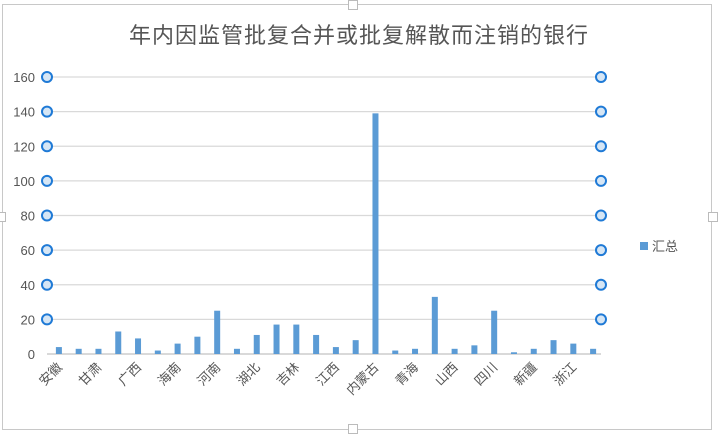 Image resolution: width=718 pixels, height=434 pixels. I want to click on y-tick-label: 60, so click(28, 250).